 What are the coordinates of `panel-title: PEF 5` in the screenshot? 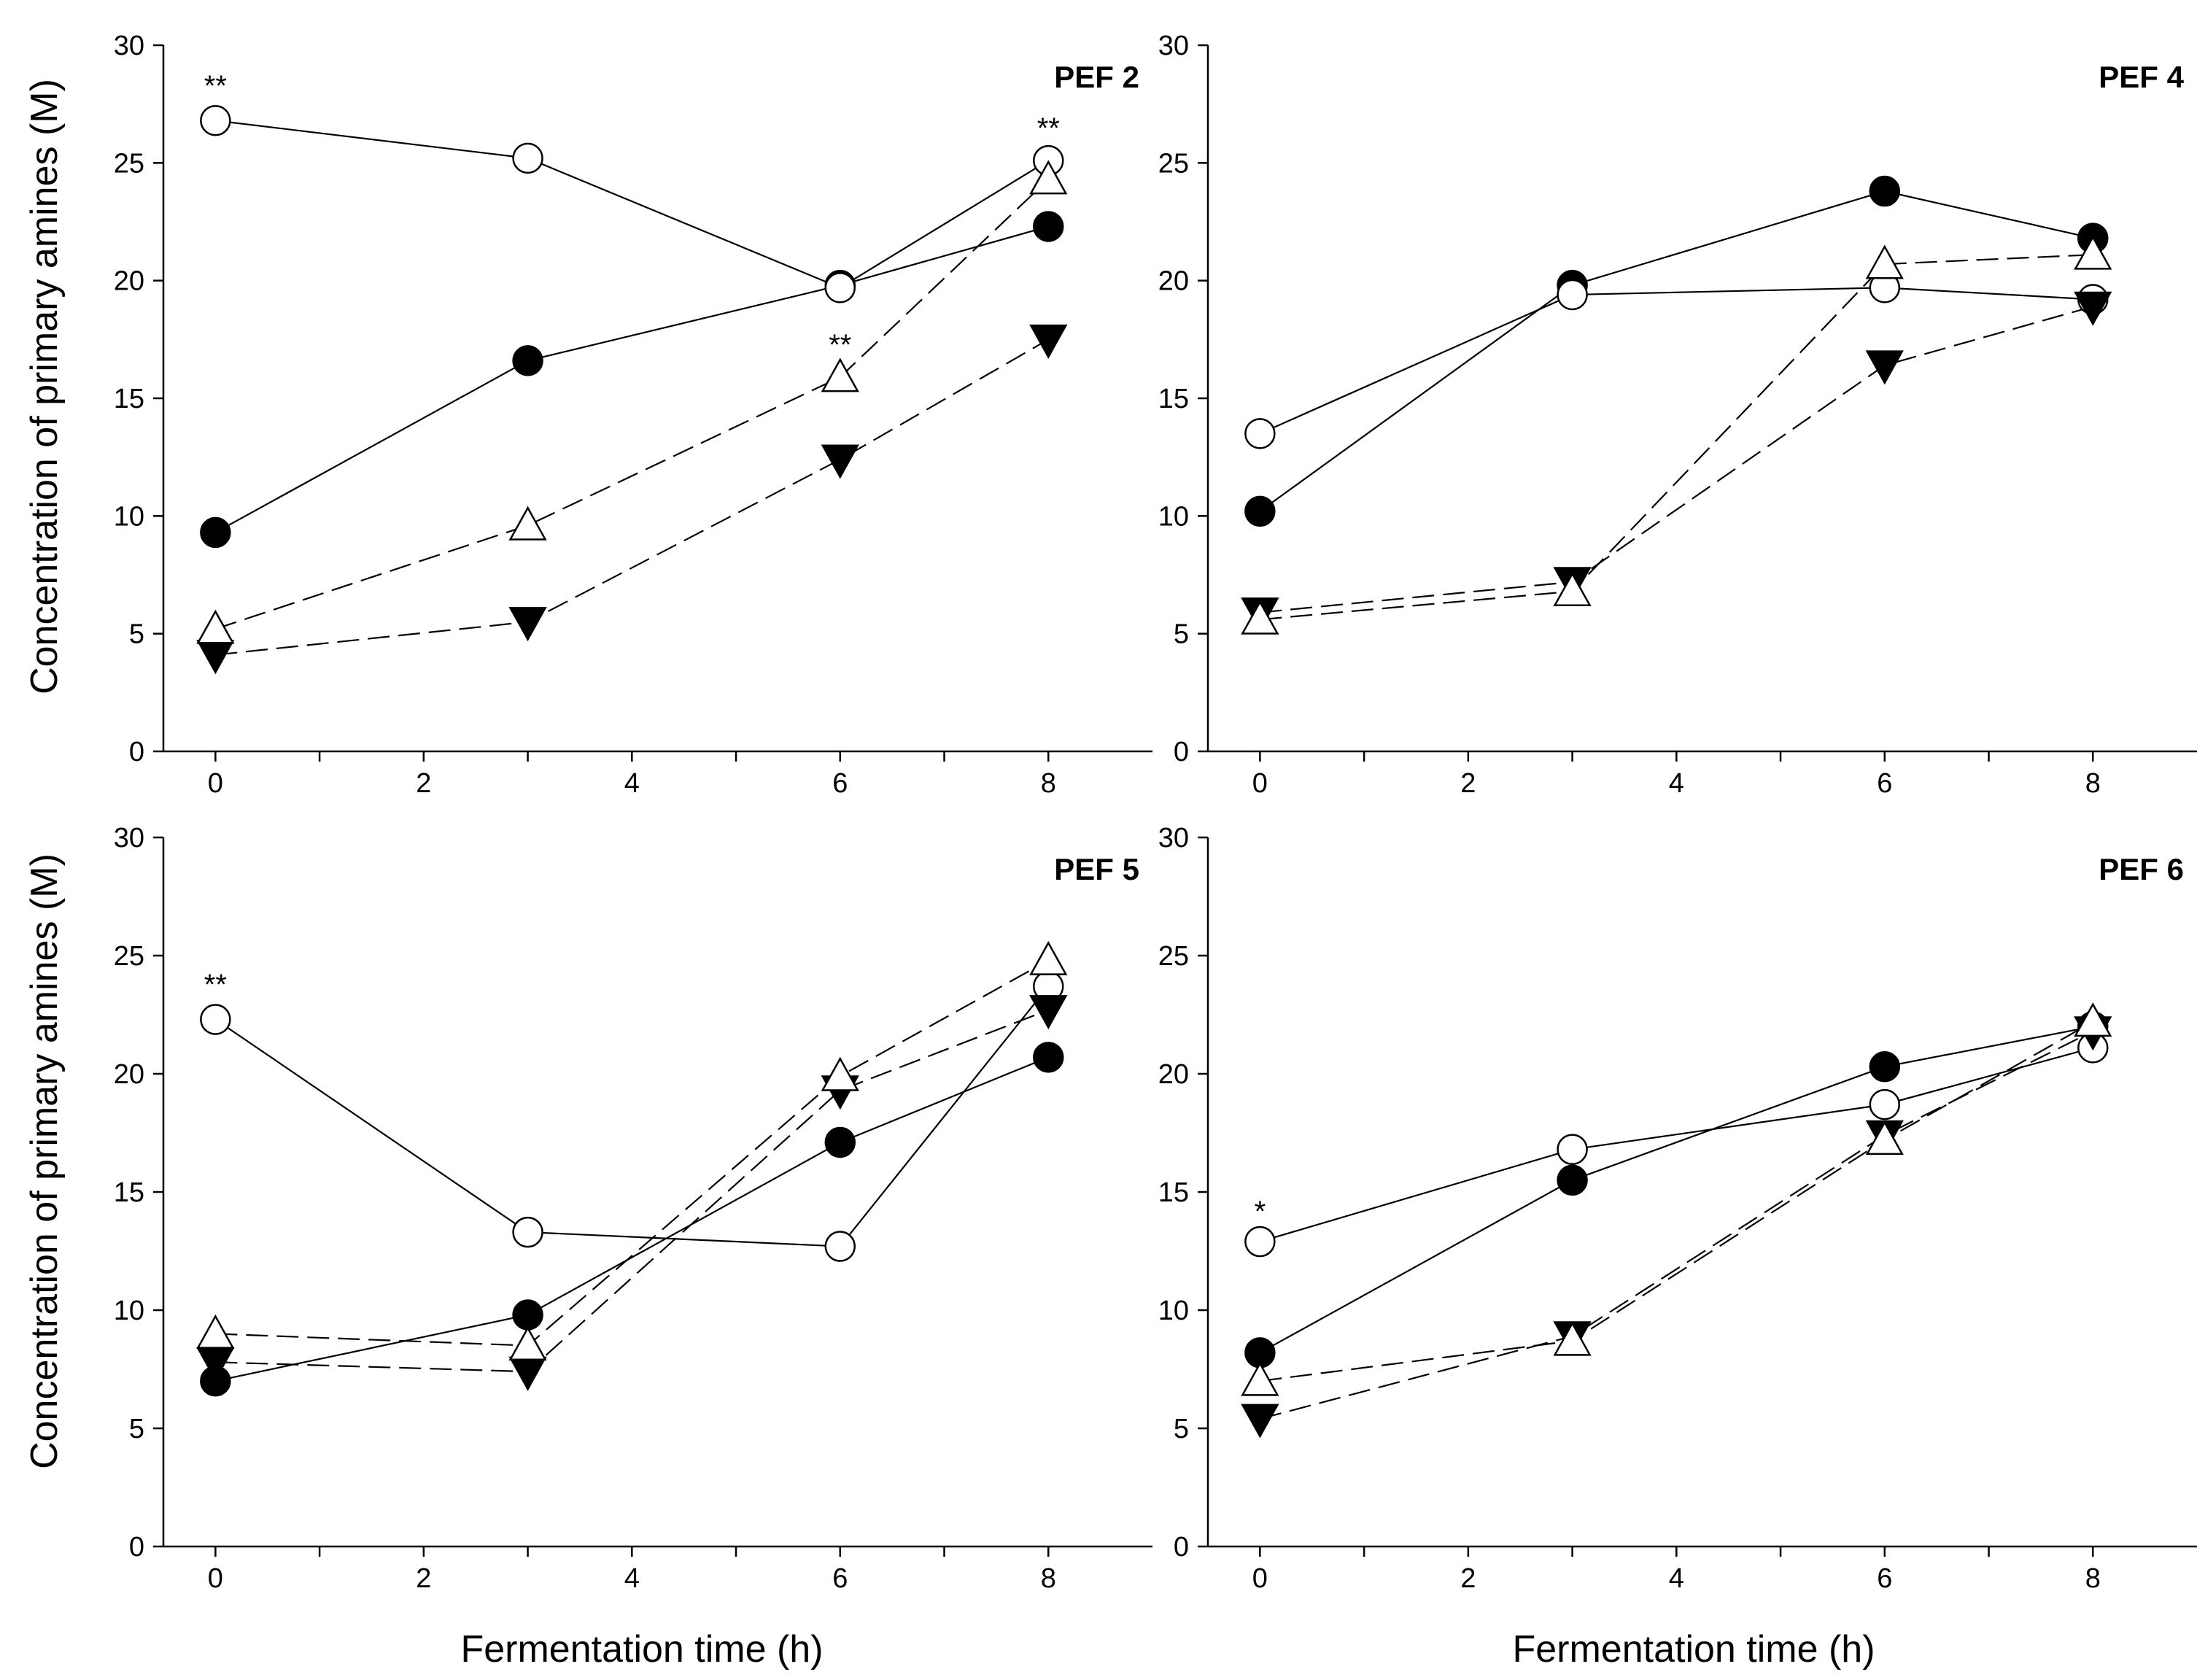 It's located at (1096, 869).